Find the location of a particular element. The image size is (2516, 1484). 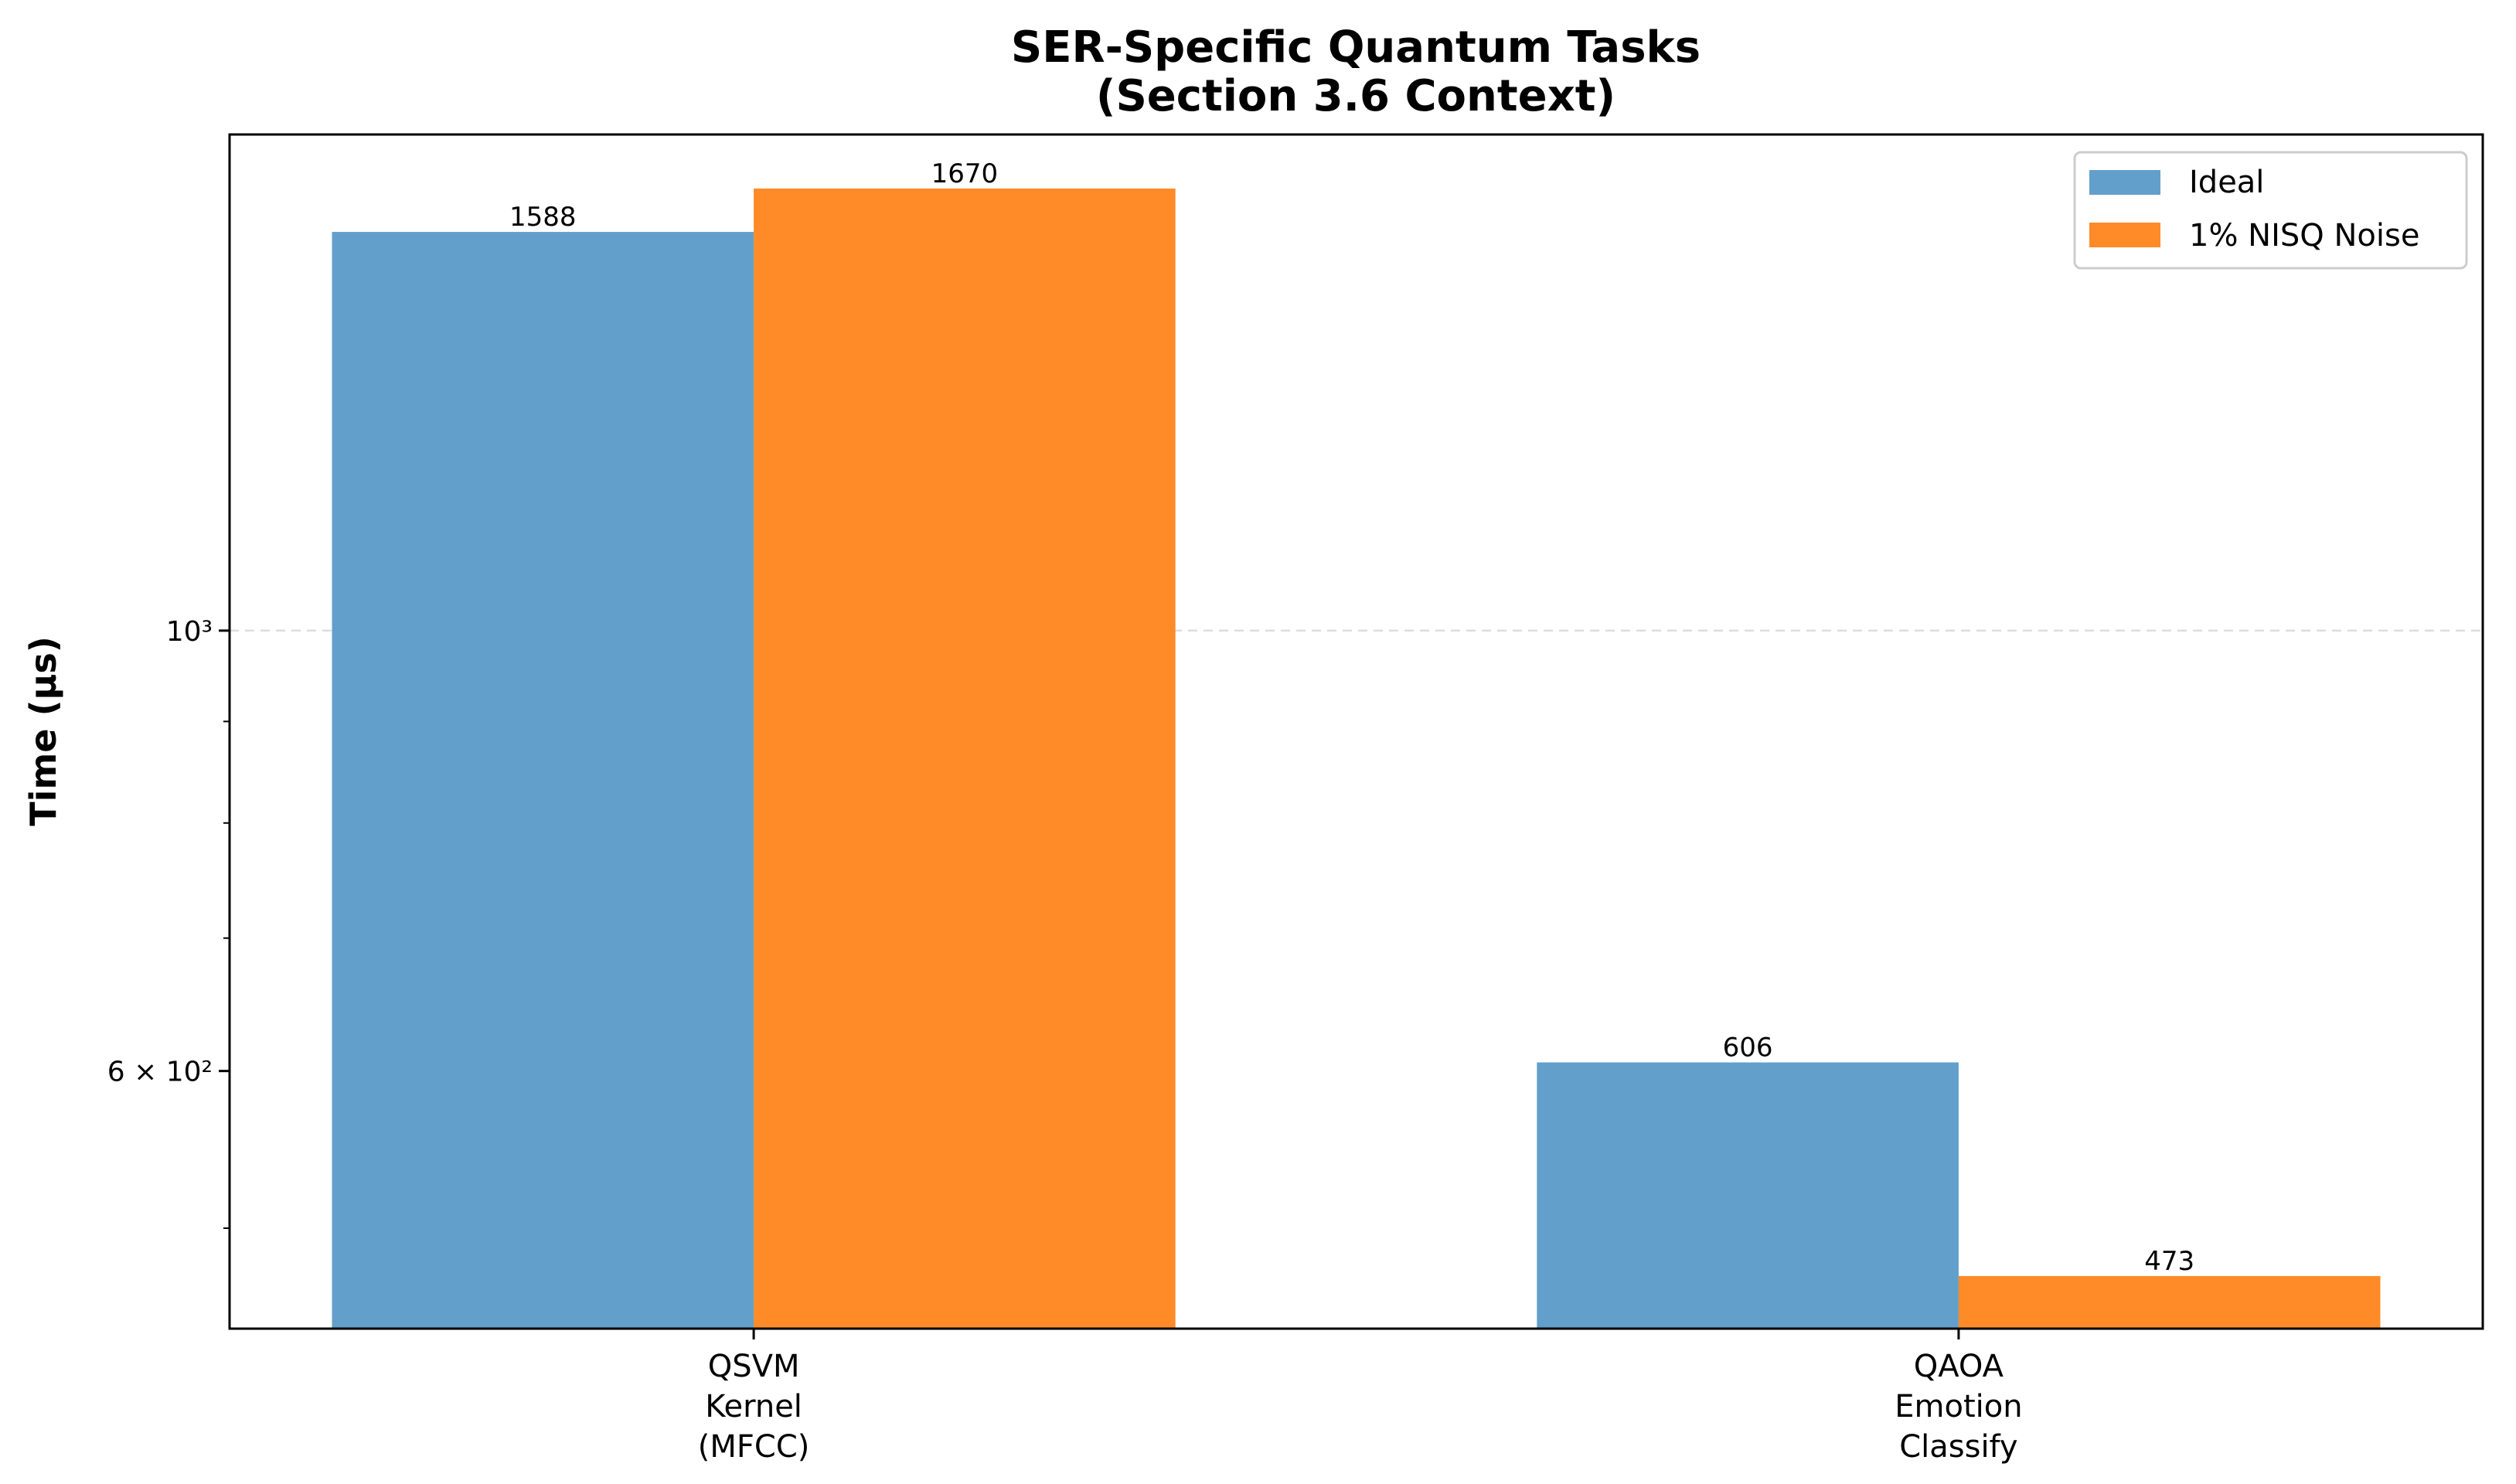

x-tick-label: (MFCC) is located at coordinates (754, 1447).